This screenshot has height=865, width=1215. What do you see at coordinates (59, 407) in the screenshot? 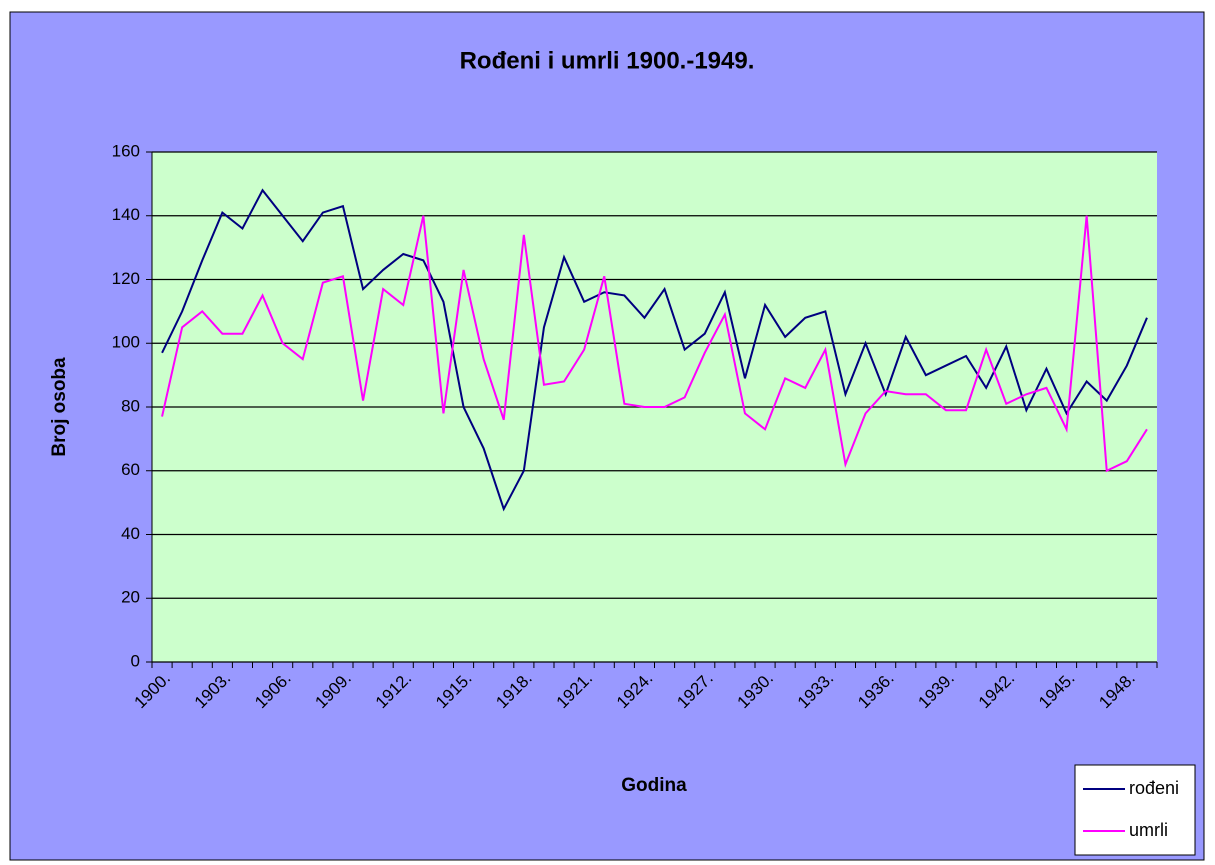
I see `y-axis-title: Broj osoba` at bounding box center [59, 407].